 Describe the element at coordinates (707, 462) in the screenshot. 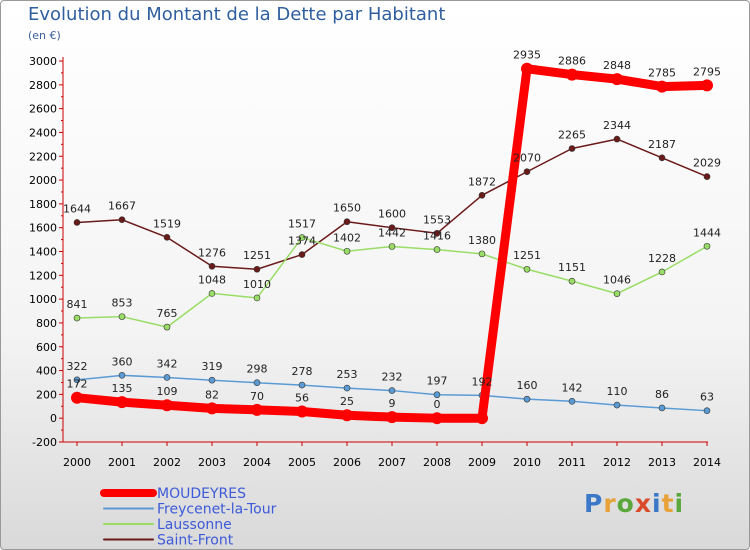

I see `x-tick-label: 2014` at that location.